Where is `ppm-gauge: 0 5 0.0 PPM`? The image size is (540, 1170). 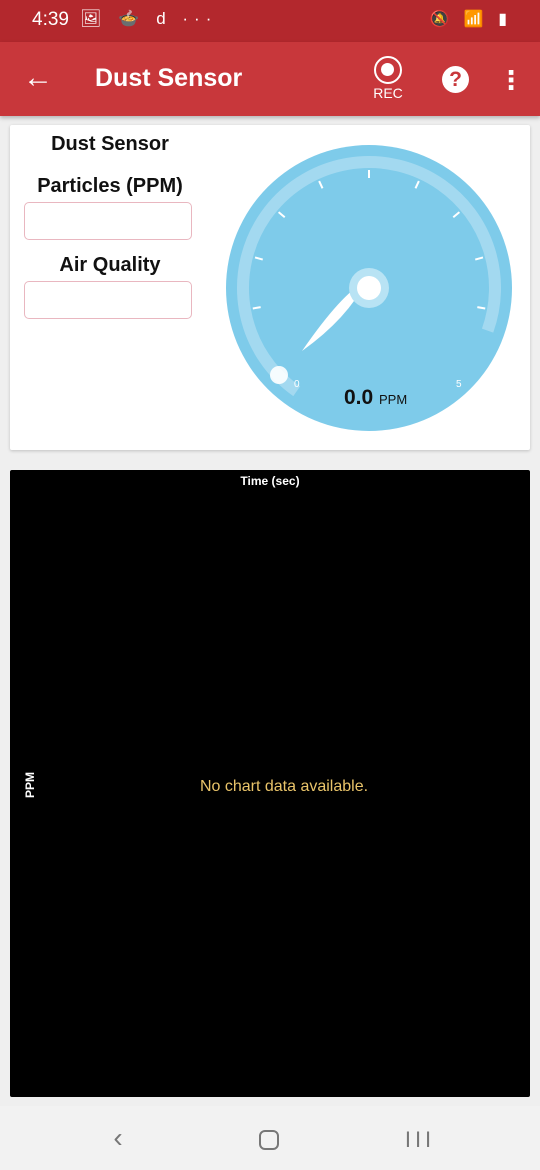 ppm-gauge: 0 5 0.0 PPM is located at coordinates (369, 288).